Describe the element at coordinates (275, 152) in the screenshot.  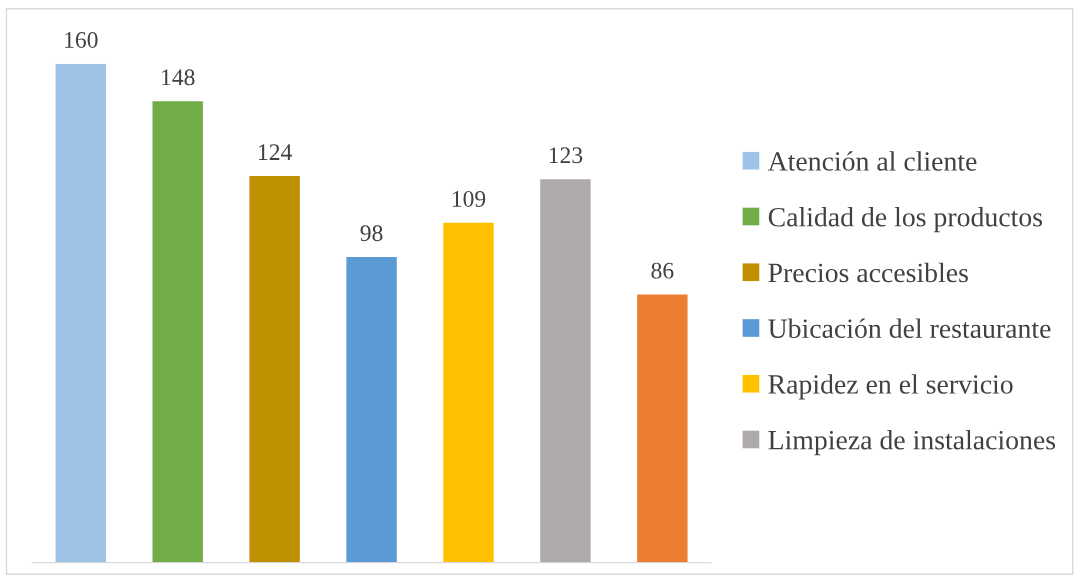
I see `data-label: 124` at that location.